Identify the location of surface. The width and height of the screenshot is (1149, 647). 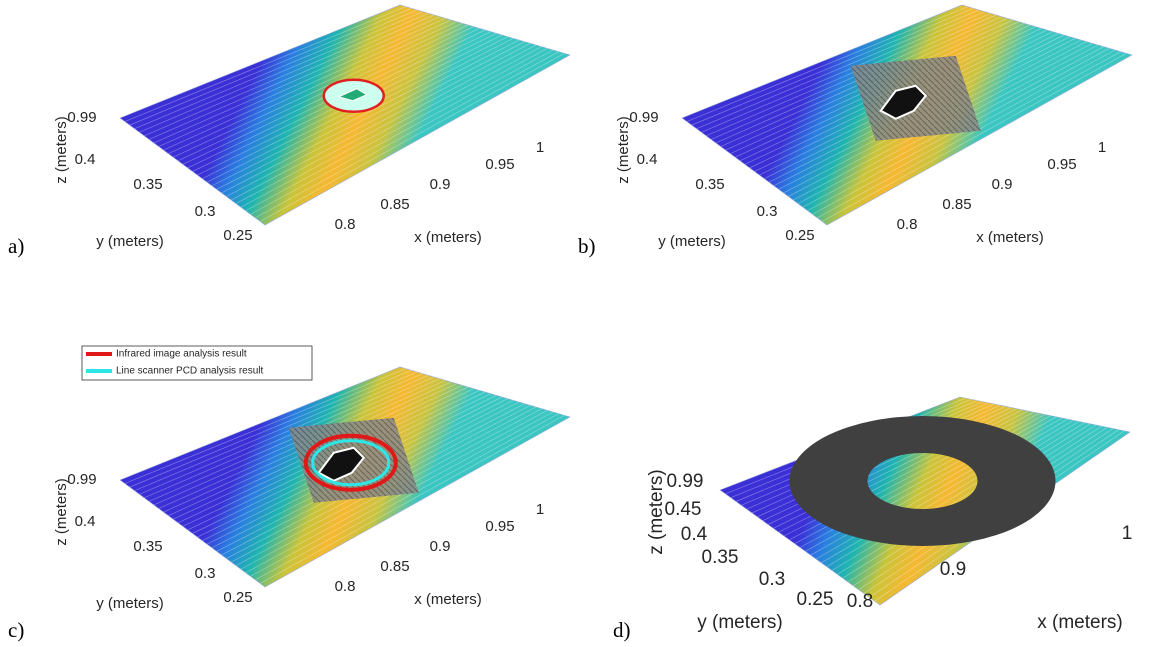
(345, 115).